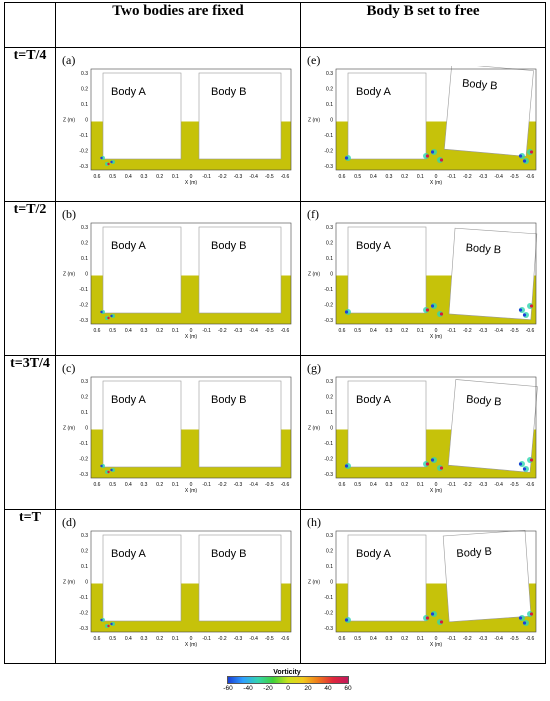 The height and width of the screenshot is (701, 550). Describe the element at coordinates (288, 680) in the screenshot. I see `colorbar-gradient` at that location.